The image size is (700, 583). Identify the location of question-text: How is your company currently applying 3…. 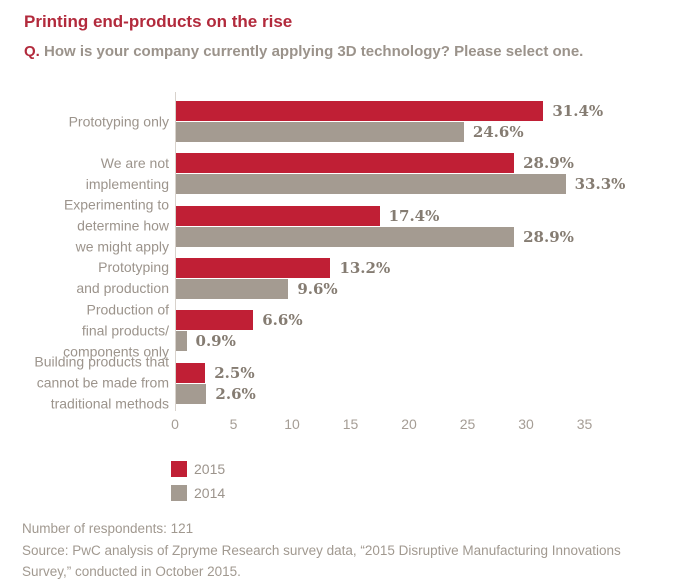
(311, 51).